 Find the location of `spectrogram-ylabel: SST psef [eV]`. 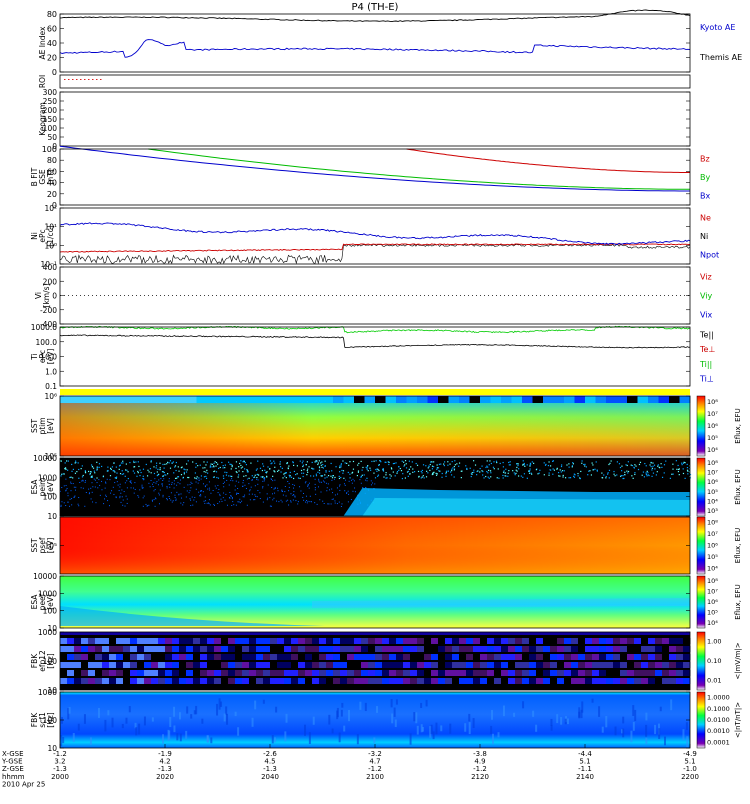

spectrogram-ylabel: SST psef [eV] is located at coordinates (42, 545).